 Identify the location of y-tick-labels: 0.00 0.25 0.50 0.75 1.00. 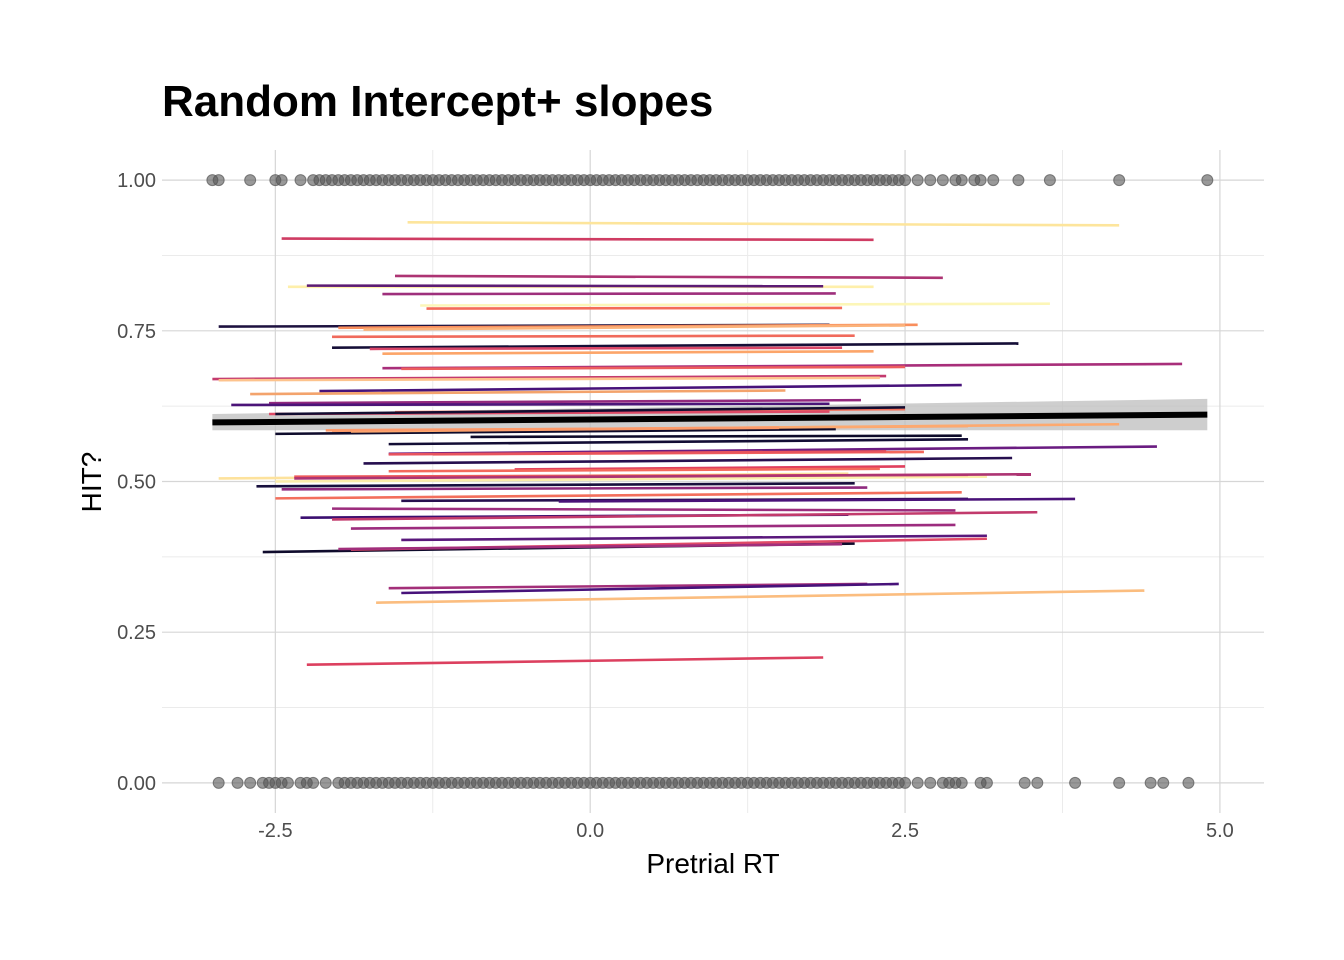
(136, 482).